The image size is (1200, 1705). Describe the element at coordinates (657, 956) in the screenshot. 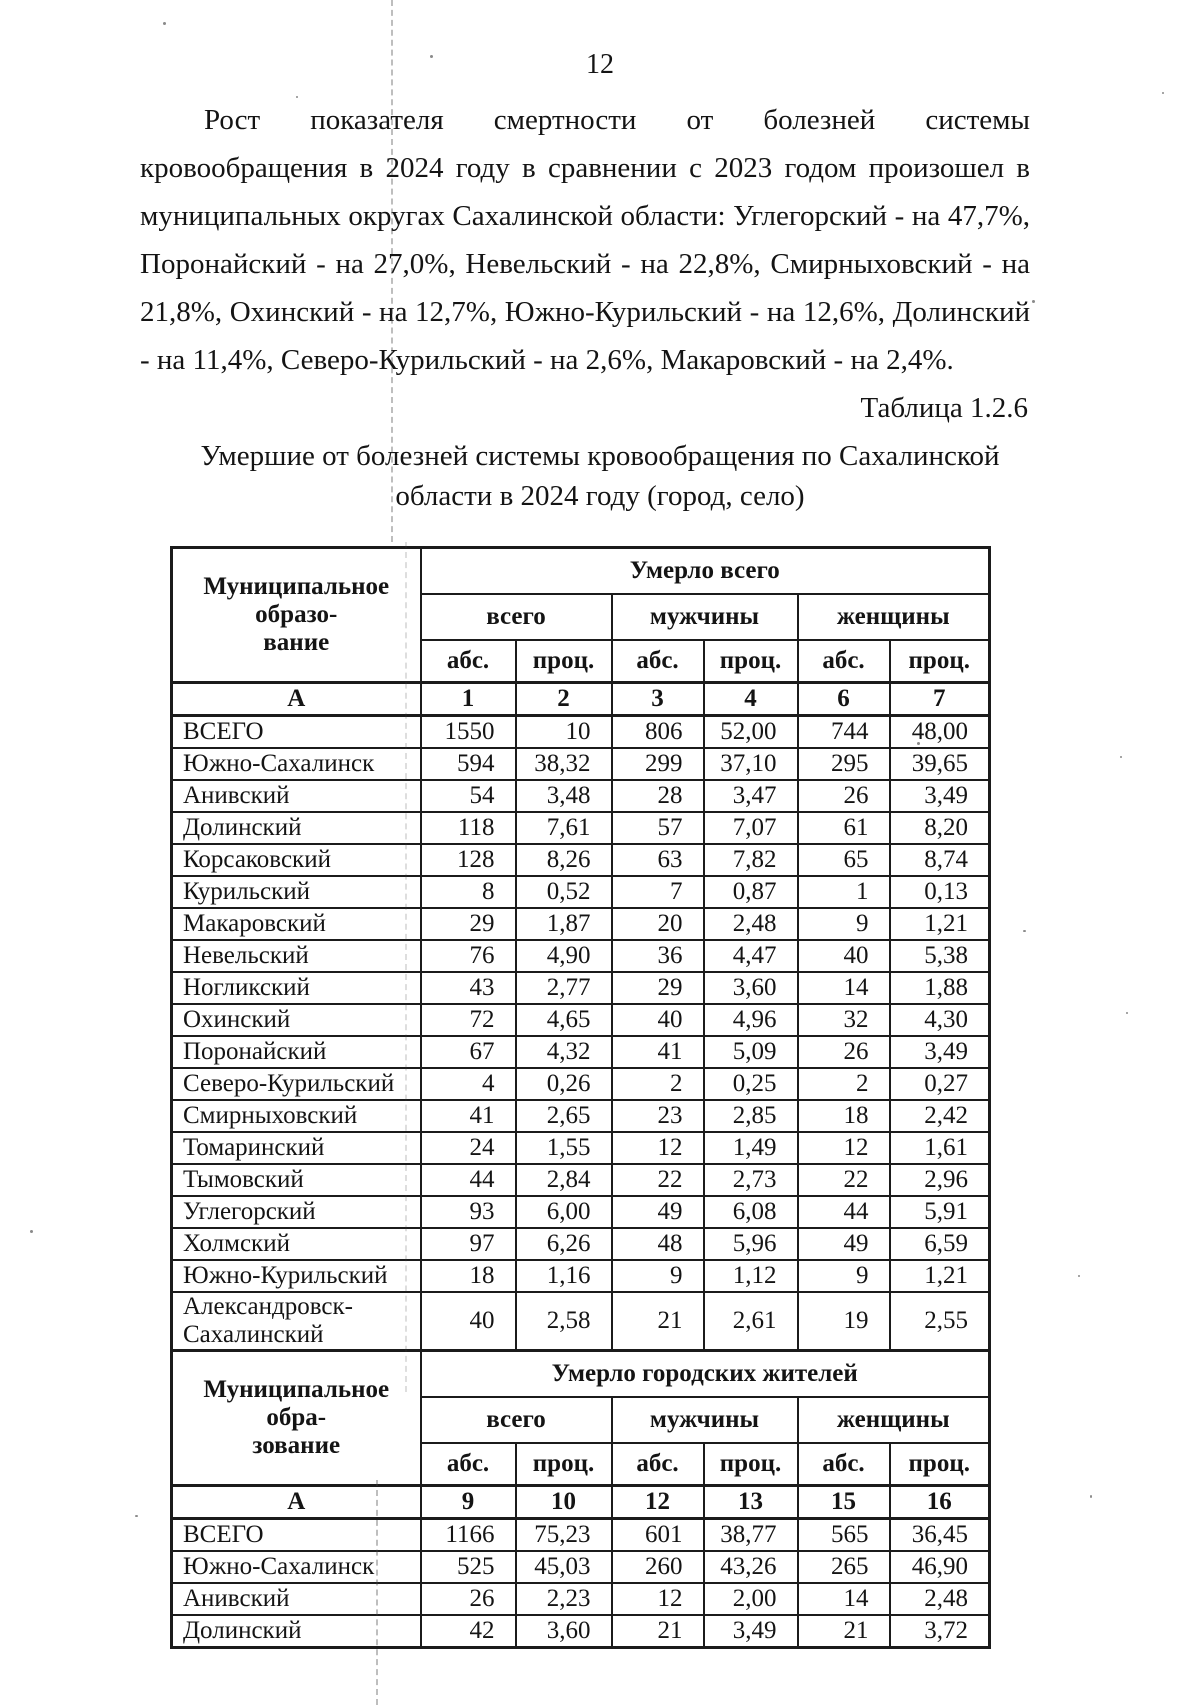

I see `value-cell: 36` at that location.